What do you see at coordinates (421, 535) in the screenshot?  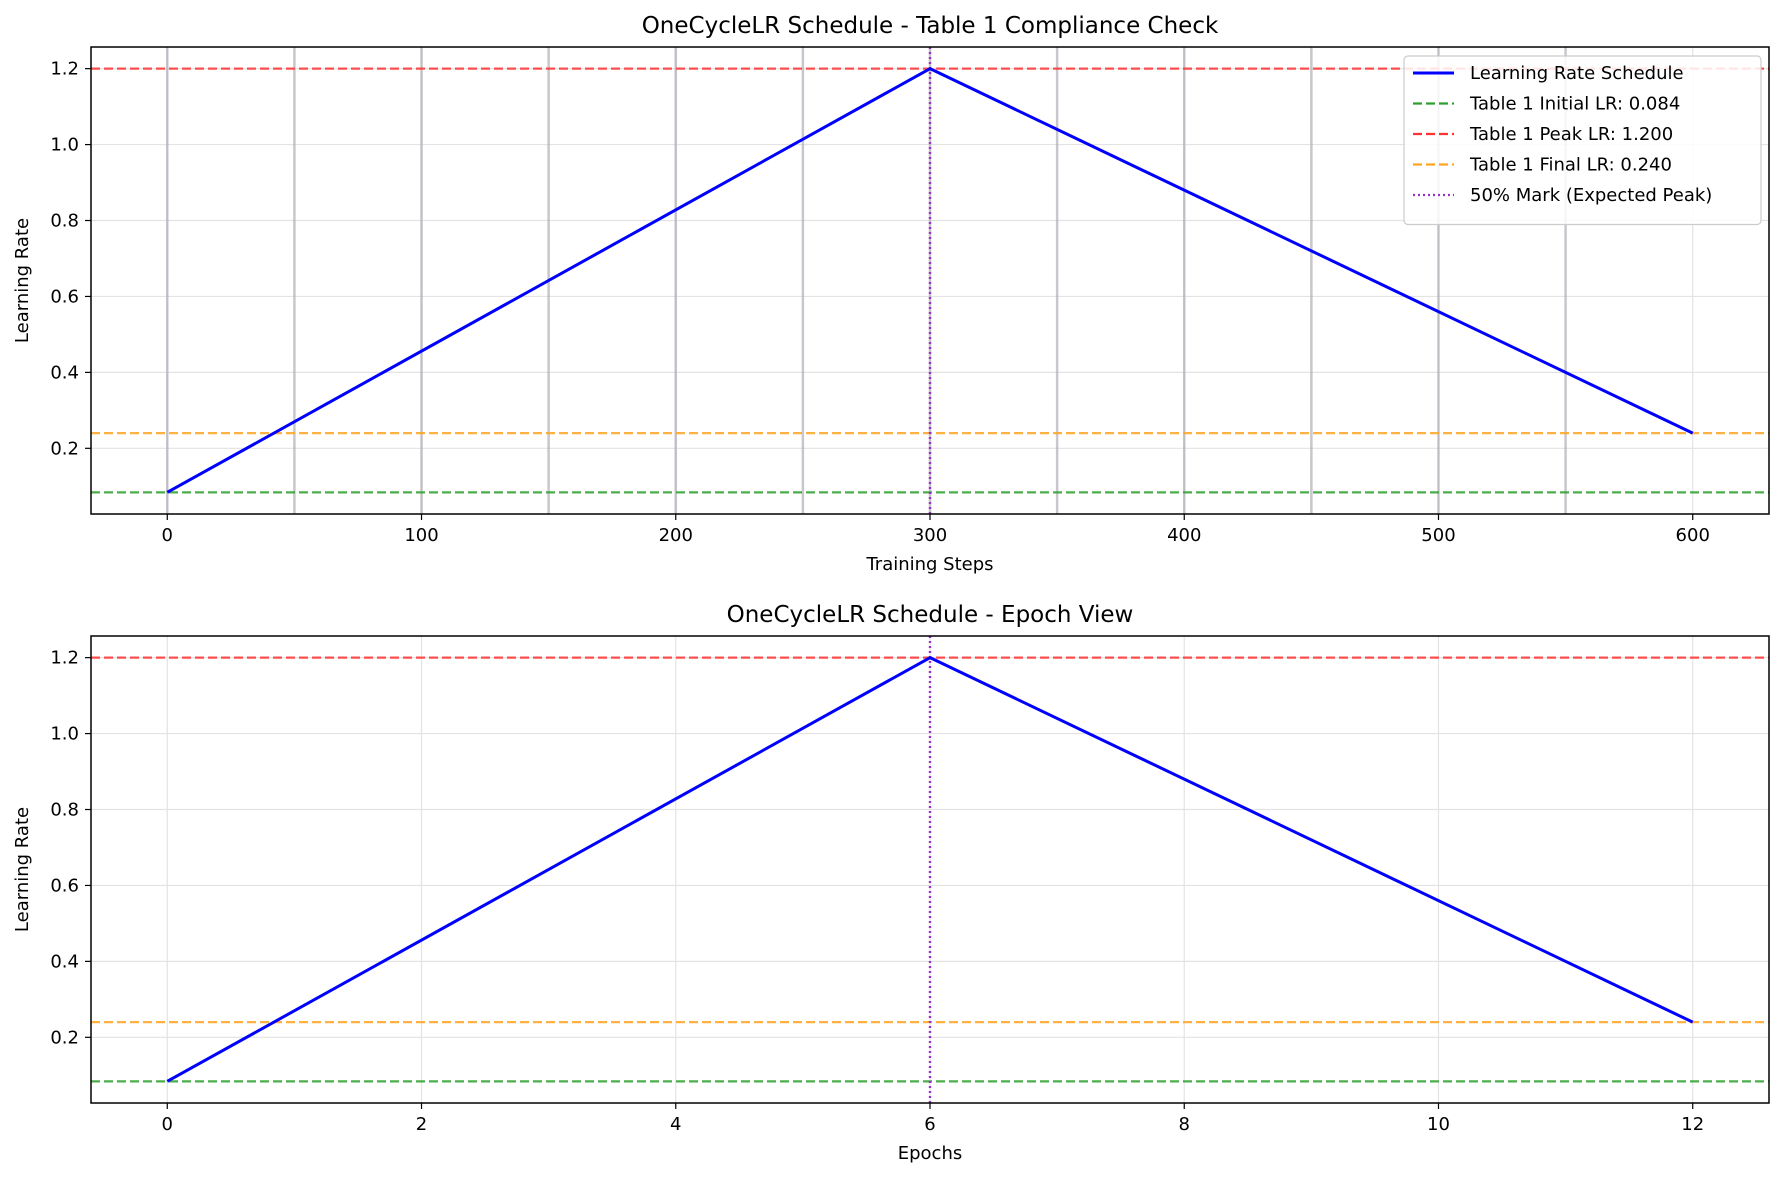 I see `x-tick-label: 100` at bounding box center [421, 535].